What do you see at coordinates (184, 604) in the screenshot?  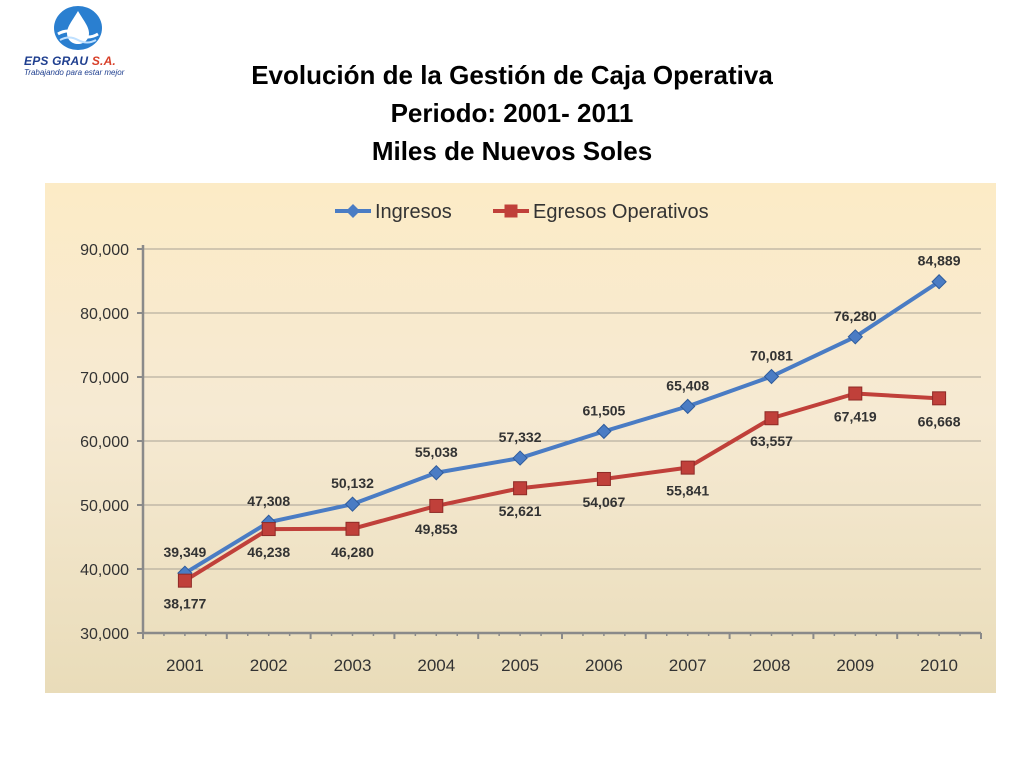 I see `data-label: 38,177` at bounding box center [184, 604].